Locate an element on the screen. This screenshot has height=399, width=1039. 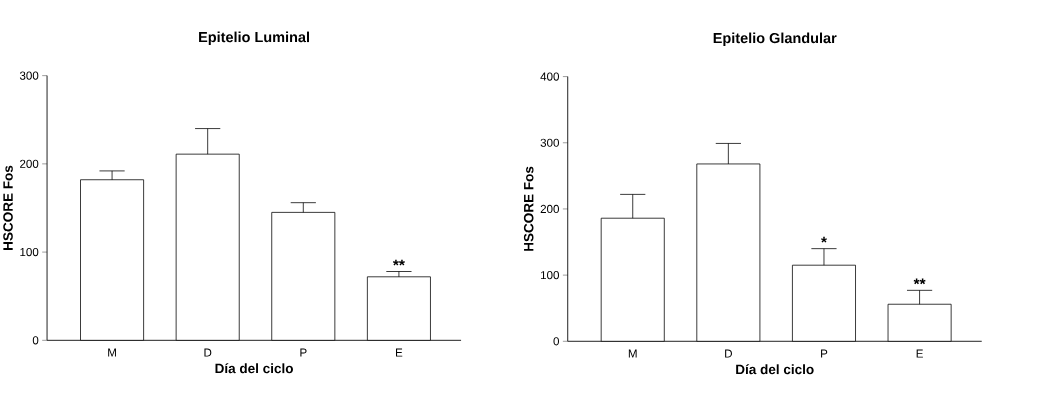
chart-title: Epitelio Luminal is located at coordinates (254, 38).